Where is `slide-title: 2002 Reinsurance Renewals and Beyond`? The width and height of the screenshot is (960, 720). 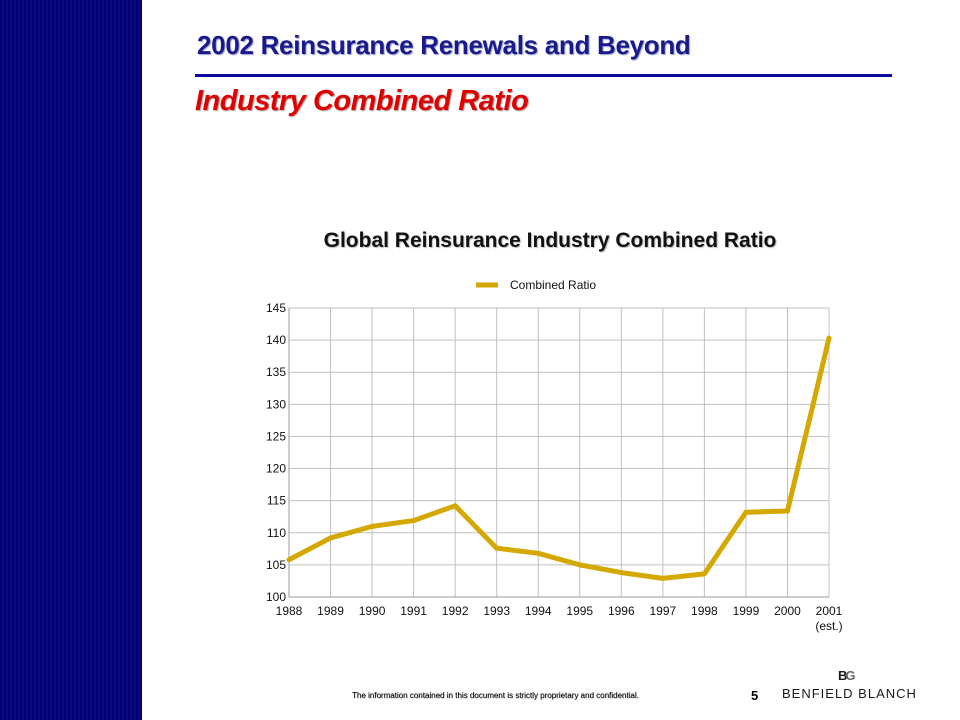 slide-title: 2002 Reinsurance Renewals and Beyond is located at coordinates (444, 45).